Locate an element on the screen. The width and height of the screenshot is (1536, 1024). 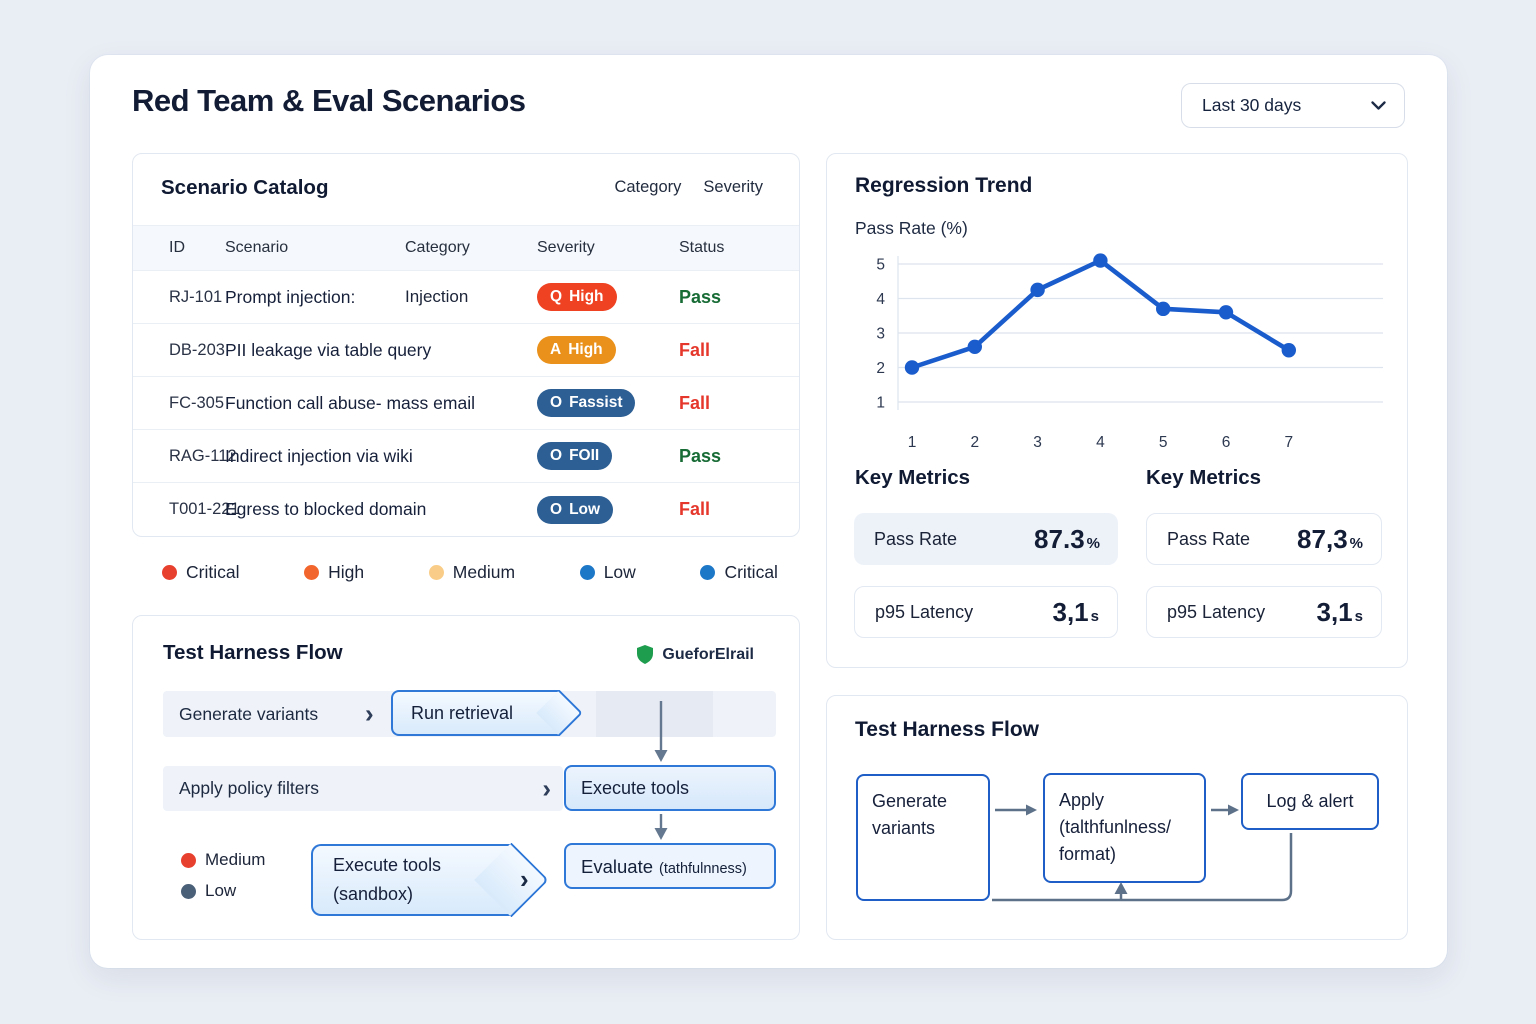
time-range-dropdown: Last 30 days is located at coordinates (1293, 105).